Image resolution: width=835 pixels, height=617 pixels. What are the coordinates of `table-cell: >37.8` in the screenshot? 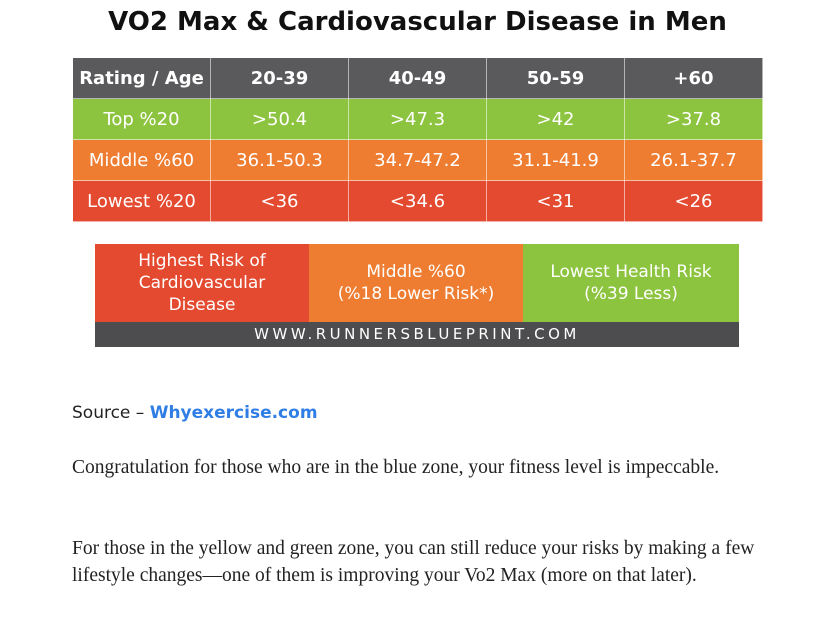 It's located at (693, 119).